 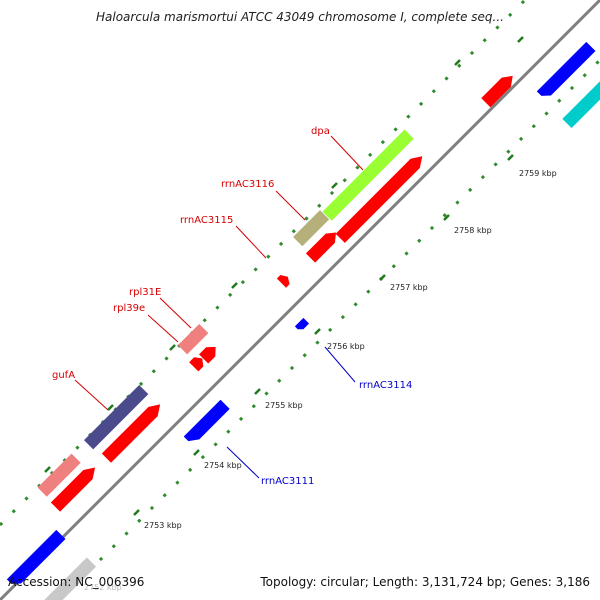 What do you see at coordinates (287, 481) in the screenshot?
I see `gene-label-rrnAC3111: rrnAC3111` at bounding box center [287, 481].